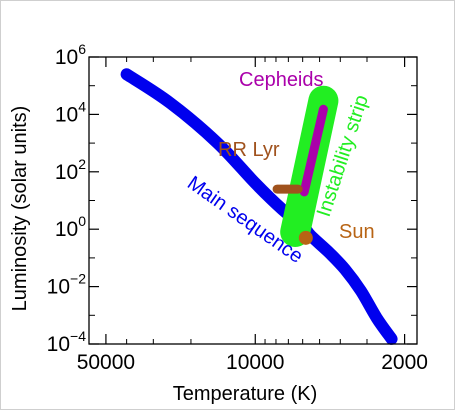  Describe the element at coordinates (313, 150) in the screenshot. I see `series-cepheids` at that location.